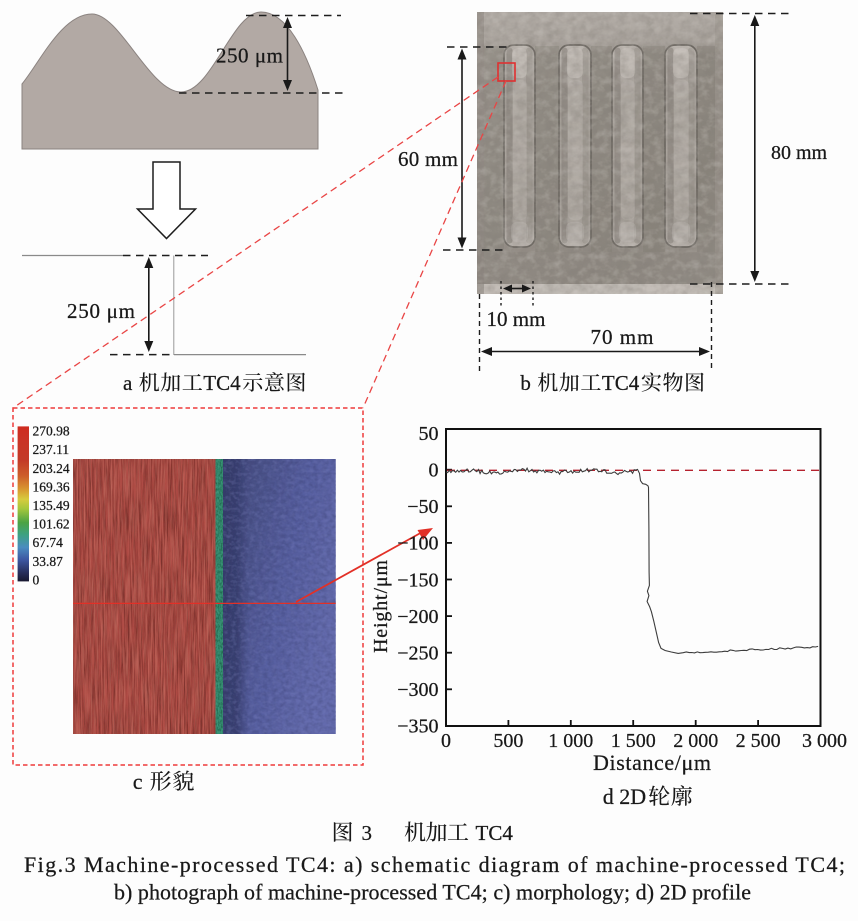  I want to click on svg-text: 169.36, so click(51, 486).